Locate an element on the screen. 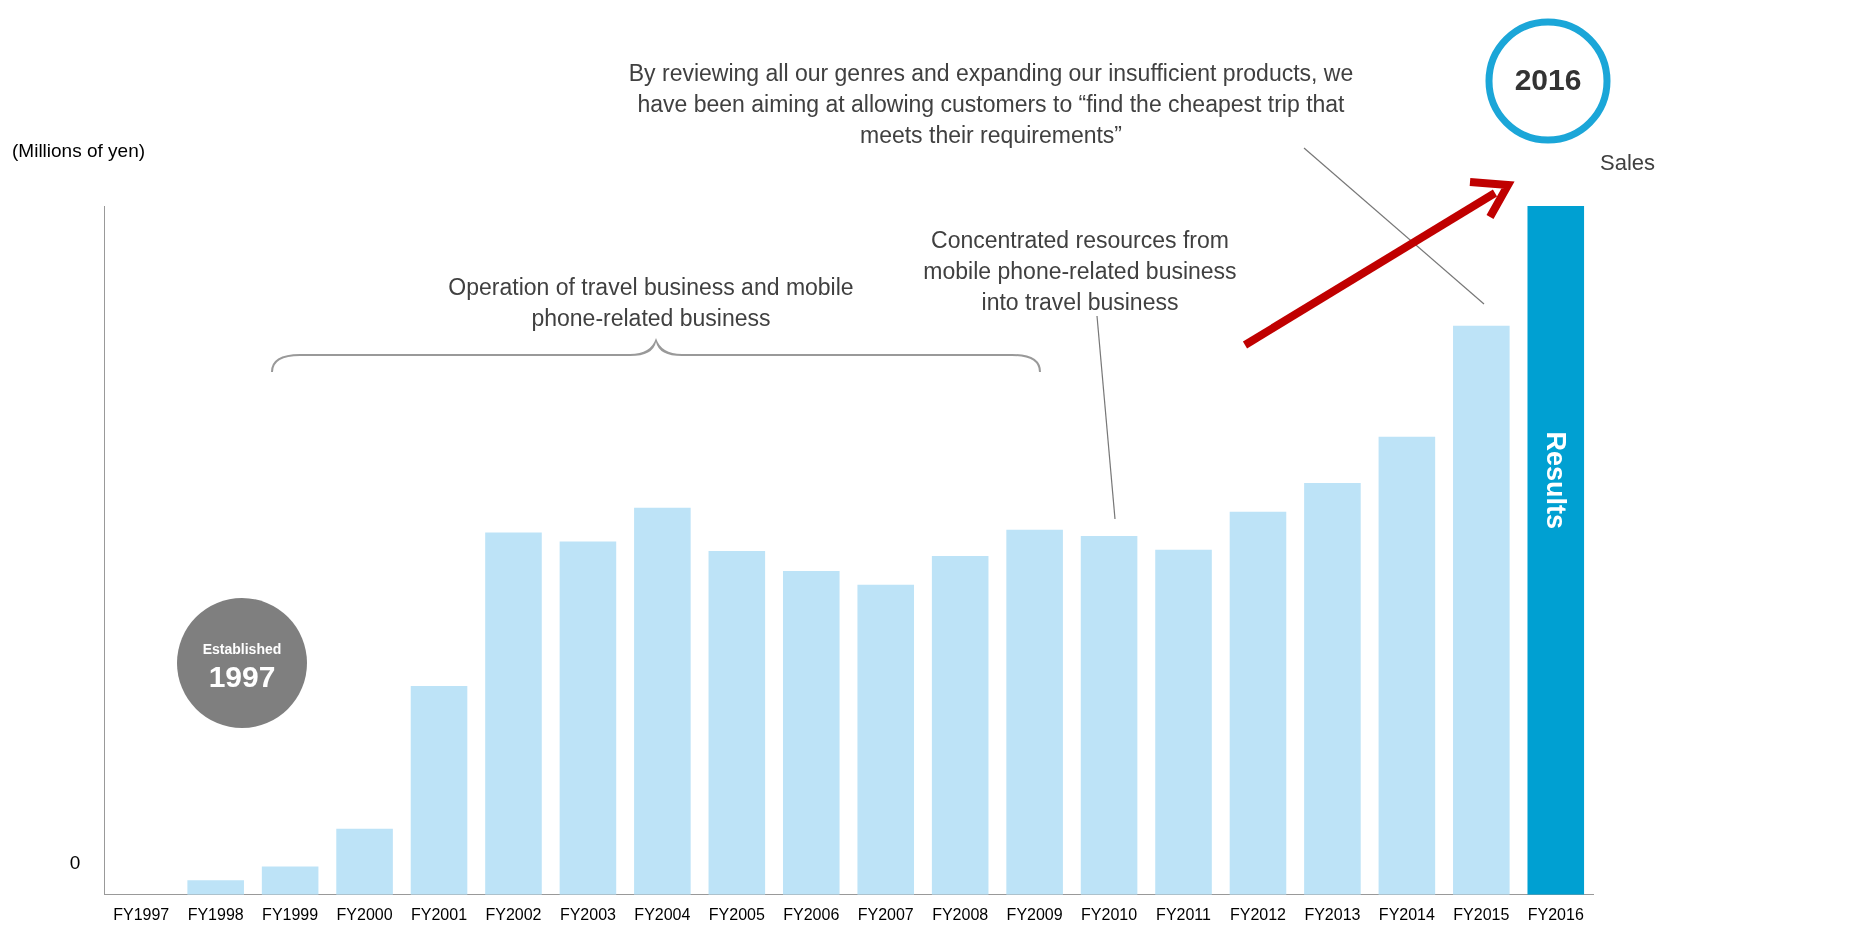  x-tick-label: FY2005 is located at coordinates (736, 914).